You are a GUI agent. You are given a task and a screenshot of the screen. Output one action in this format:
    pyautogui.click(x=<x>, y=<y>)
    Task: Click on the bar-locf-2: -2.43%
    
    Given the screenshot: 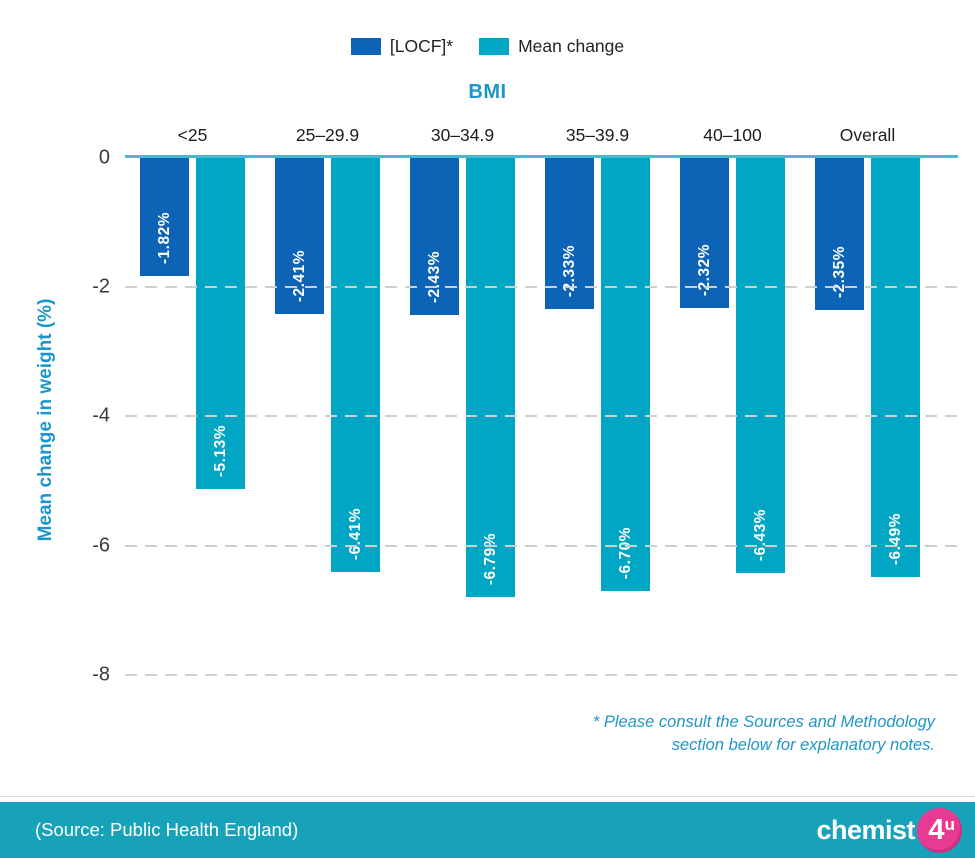 What is the action you would take?
    pyautogui.click(x=434, y=236)
    